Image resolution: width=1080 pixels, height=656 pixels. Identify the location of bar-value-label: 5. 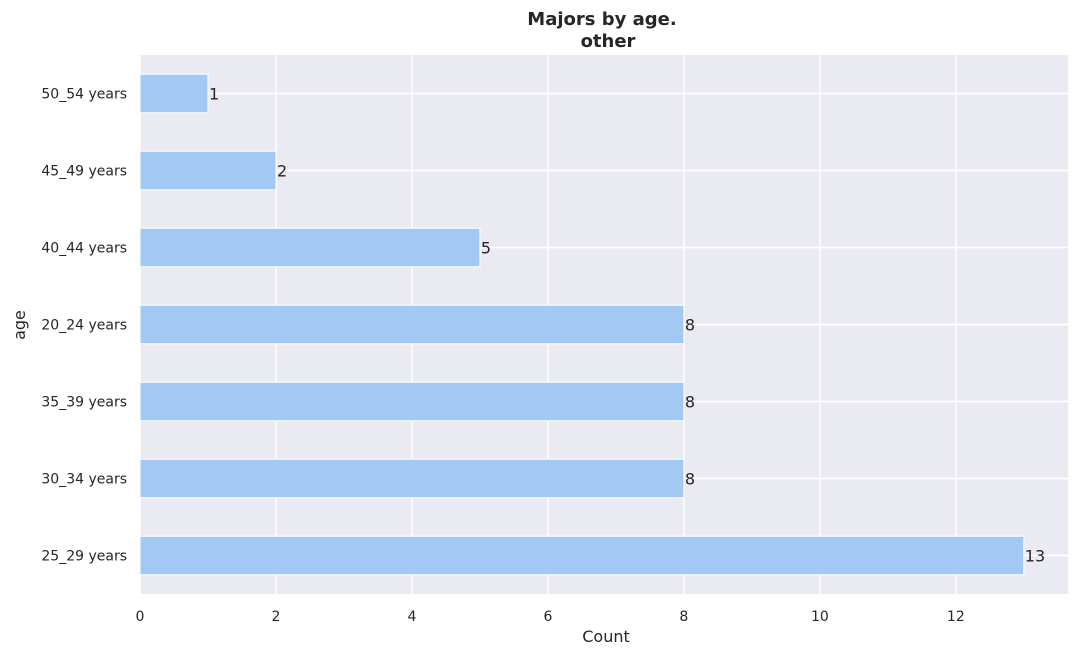
(486, 248).